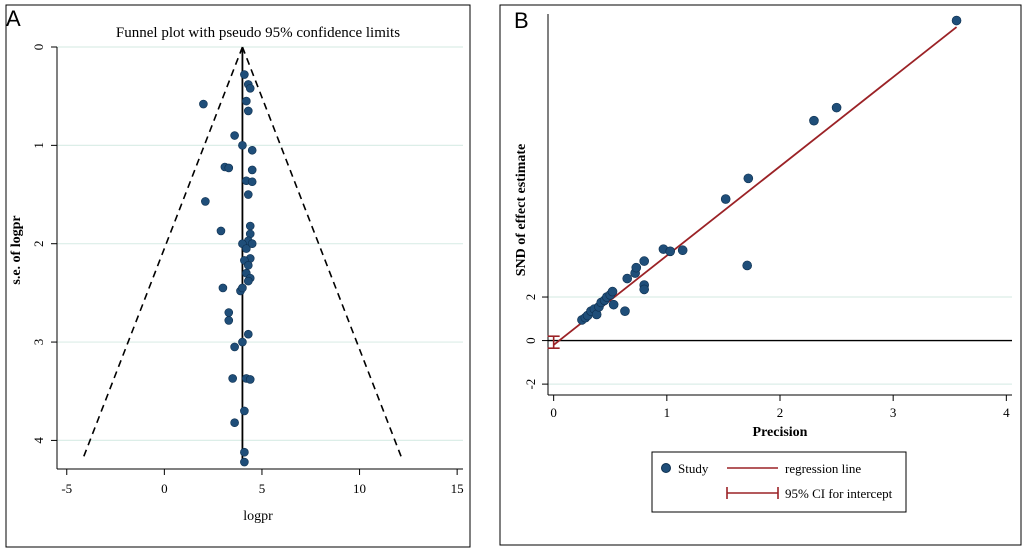 This screenshot has width=1026, height=552. I want to click on panel-a-funnel-left-limit, so click(162, 253).